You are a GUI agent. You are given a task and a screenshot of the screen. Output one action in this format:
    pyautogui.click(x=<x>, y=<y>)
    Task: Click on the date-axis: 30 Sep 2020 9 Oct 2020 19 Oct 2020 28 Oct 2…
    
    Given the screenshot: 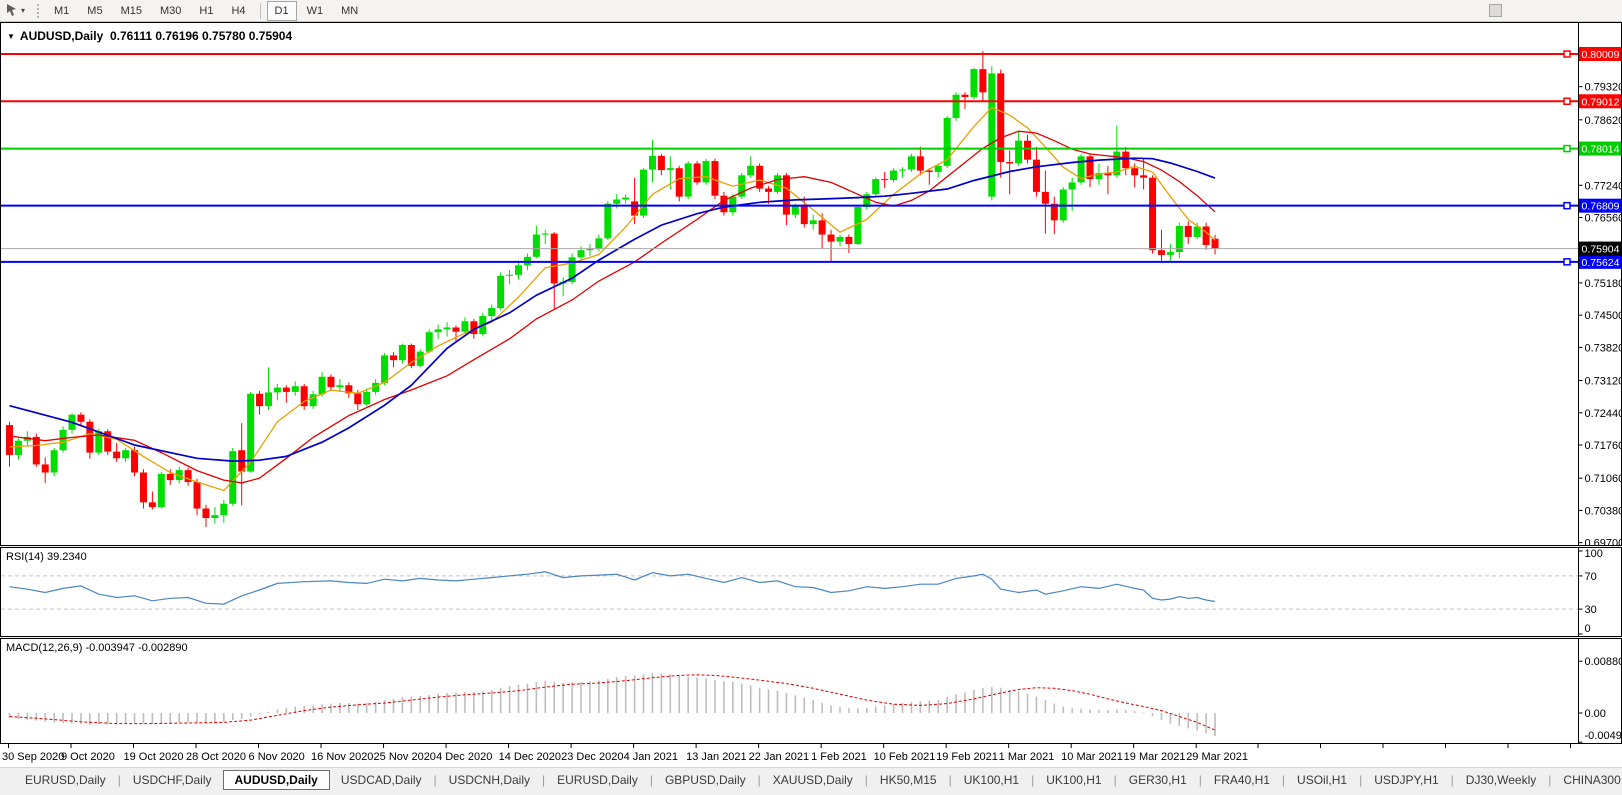 What is the action you would take?
    pyautogui.click(x=811, y=755)
    